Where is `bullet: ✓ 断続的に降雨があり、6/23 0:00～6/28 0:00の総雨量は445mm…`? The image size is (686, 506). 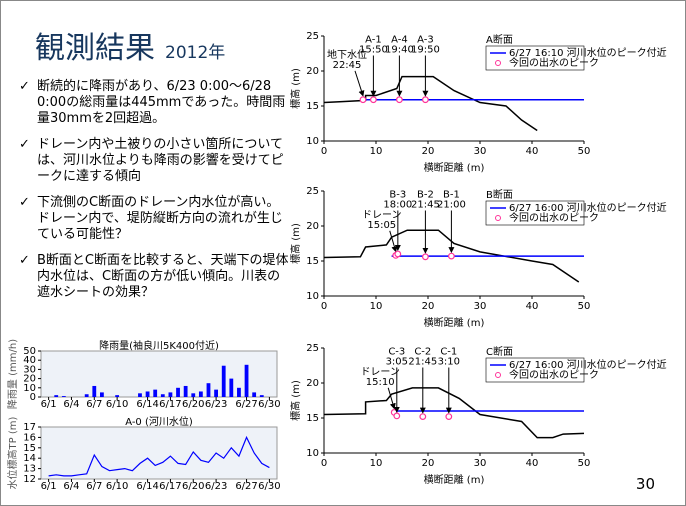 bullet: ✓ 断続的に降雨があり、6/23 0:00～6/28 0:00の総雨量は445mm… is located at coordinates (154, 103).